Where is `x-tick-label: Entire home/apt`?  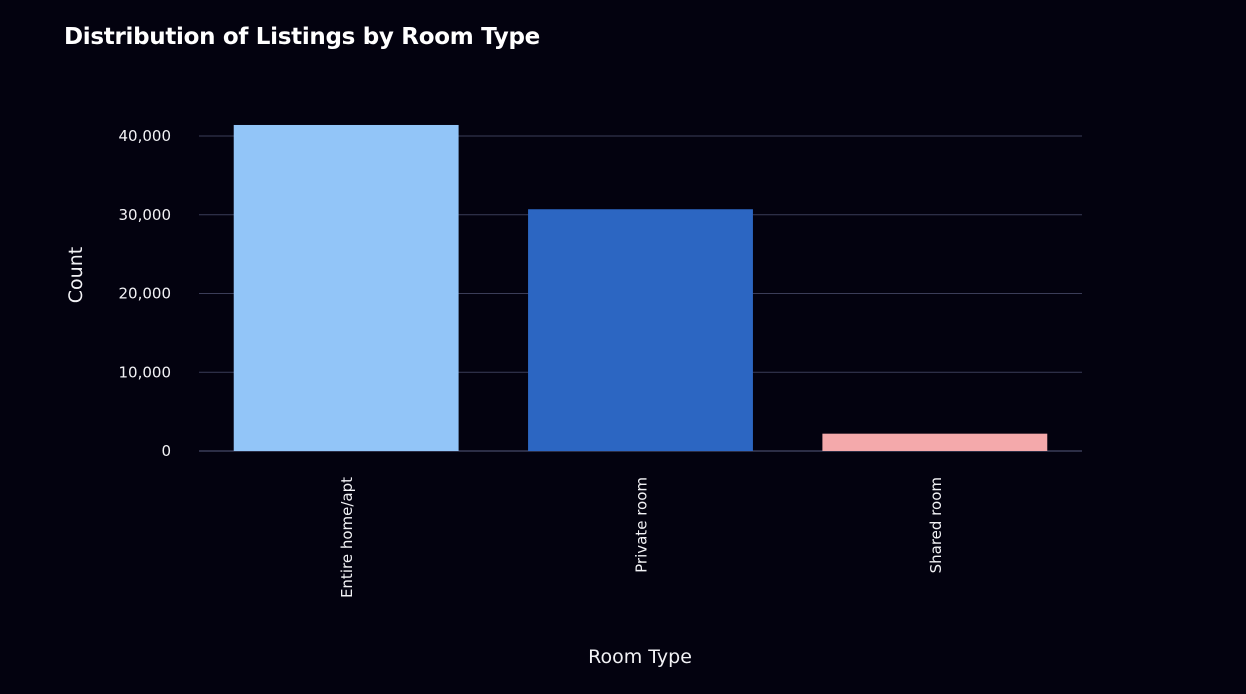
x-tick-label: Entire home/apt is located at coordinates (347, 537).